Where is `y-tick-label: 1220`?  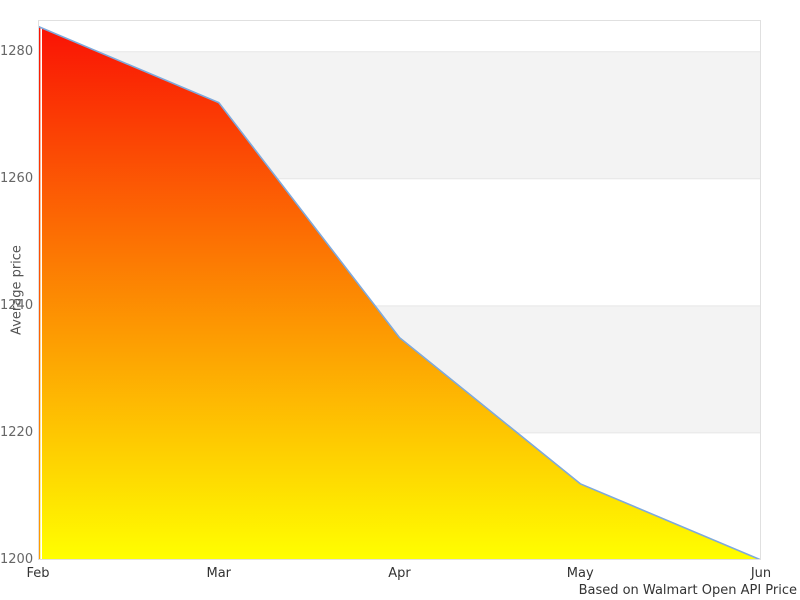
y-tick-label: 1220 is located at coordinates (17, 432).